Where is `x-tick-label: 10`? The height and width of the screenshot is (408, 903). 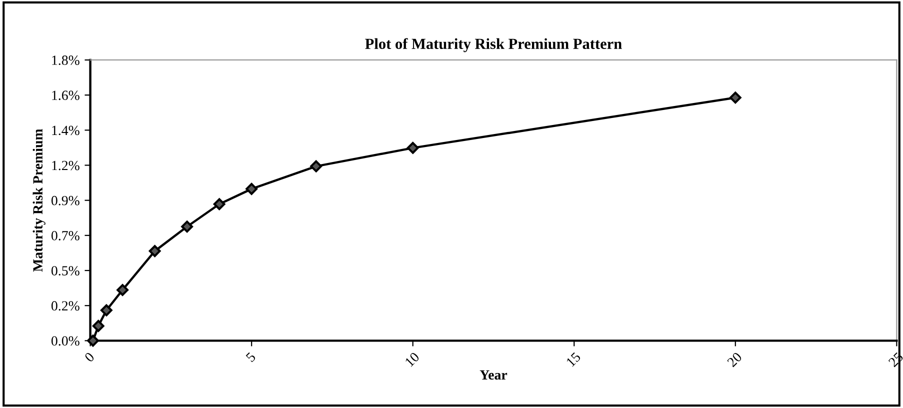 x-tick-label: 10 is located at coordinates (412, 359).